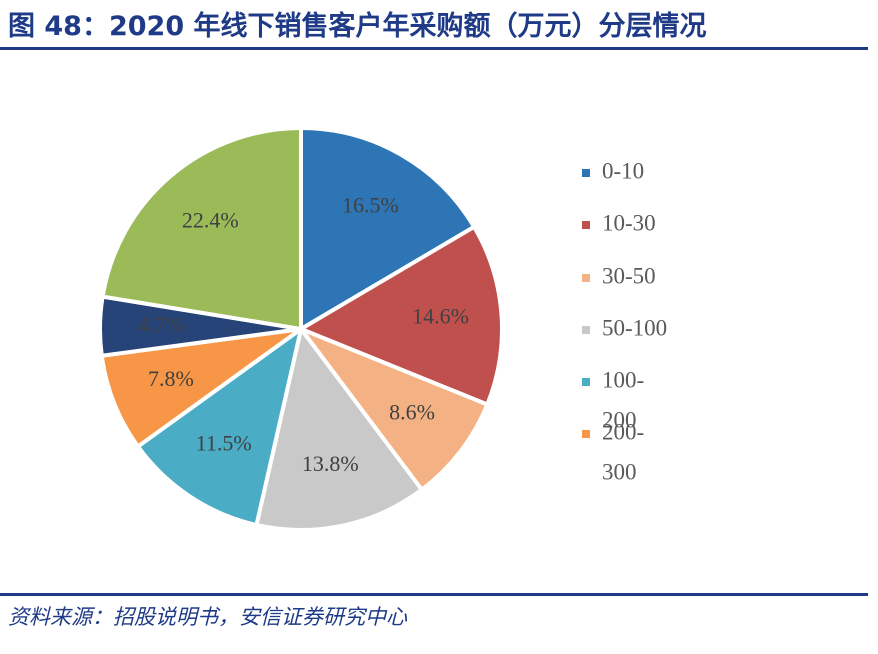  Describe the element at coordinates (434, 594) in the screenshot. I see `source-divider` at that location.